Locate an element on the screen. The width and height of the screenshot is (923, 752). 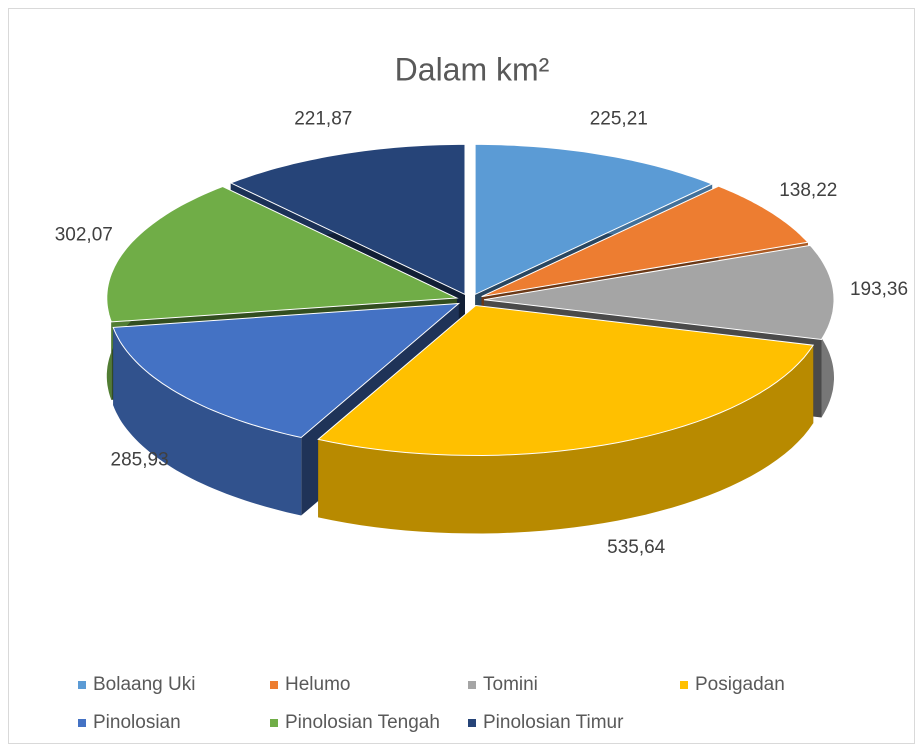
legend-label: Helumo is located at coordinates (317, 684).